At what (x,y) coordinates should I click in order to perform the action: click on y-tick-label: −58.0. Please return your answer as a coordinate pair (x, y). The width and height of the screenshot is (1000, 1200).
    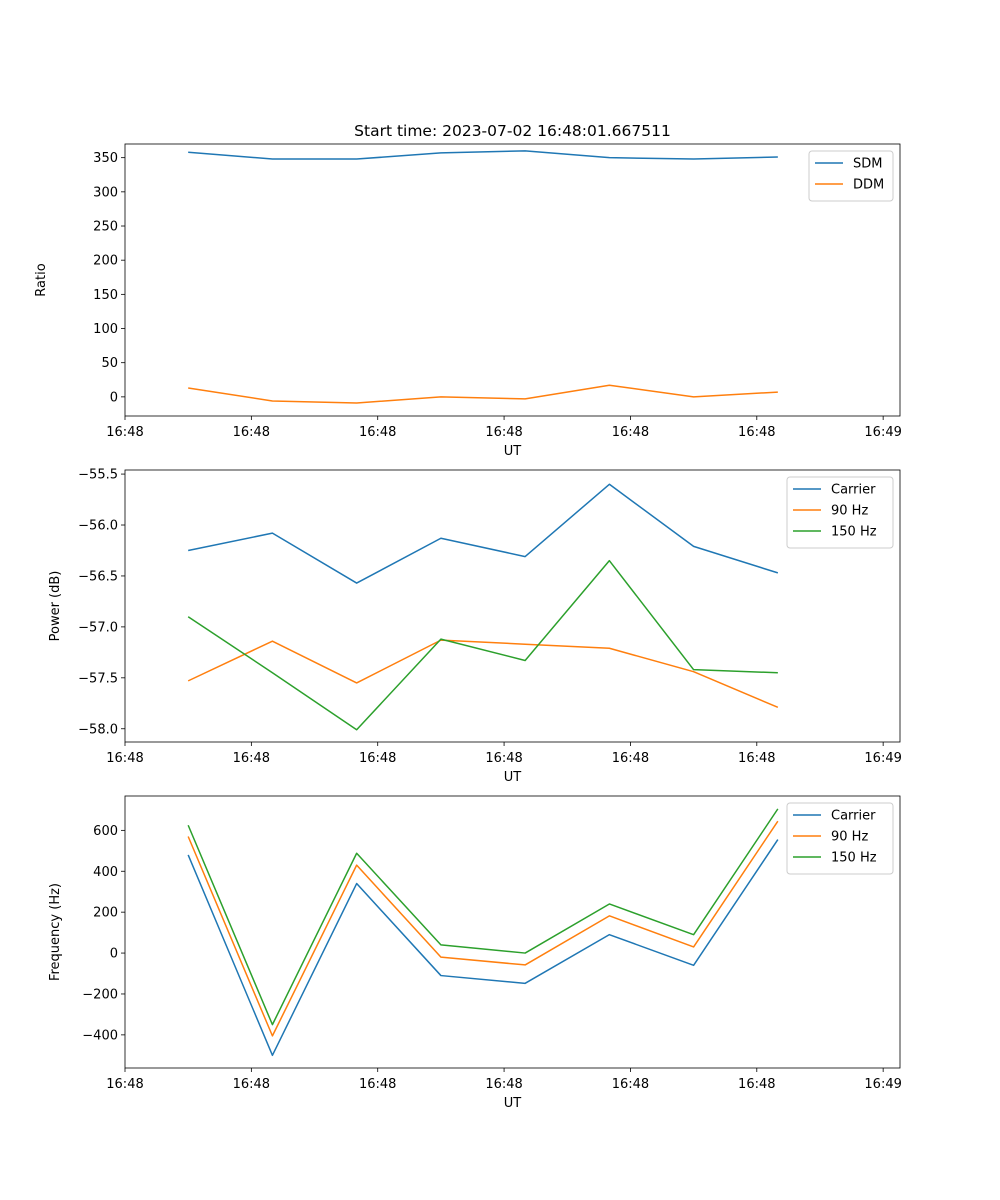
    Looking at the image, I should click on (98, 729).